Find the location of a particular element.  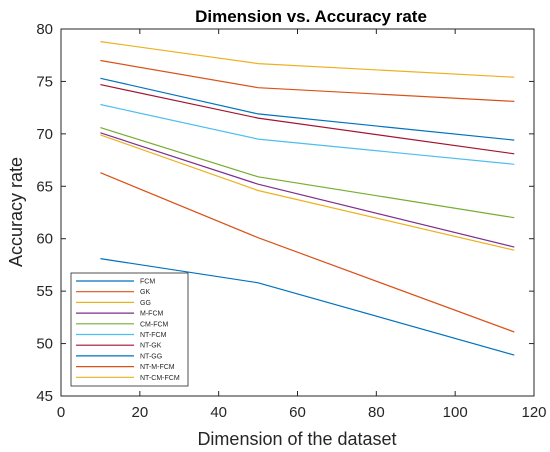

x-tick-label: 80 is located at coordinates (376, 412).